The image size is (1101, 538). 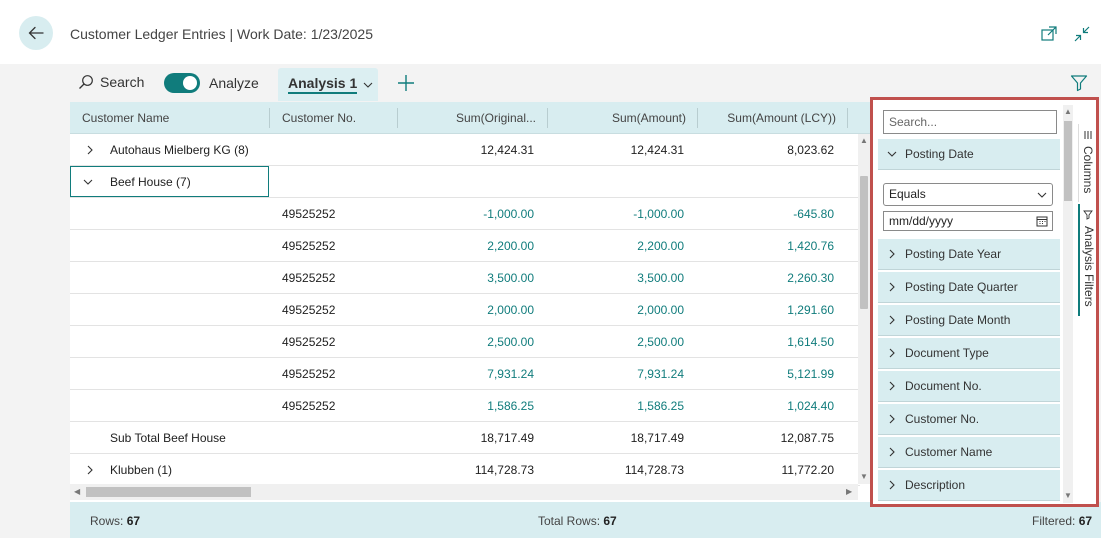 What do you see at coordinates (510, 406) in the screenshot?
I see `sum-original-cell: 1,586.25` at bounding box center [510, 406].